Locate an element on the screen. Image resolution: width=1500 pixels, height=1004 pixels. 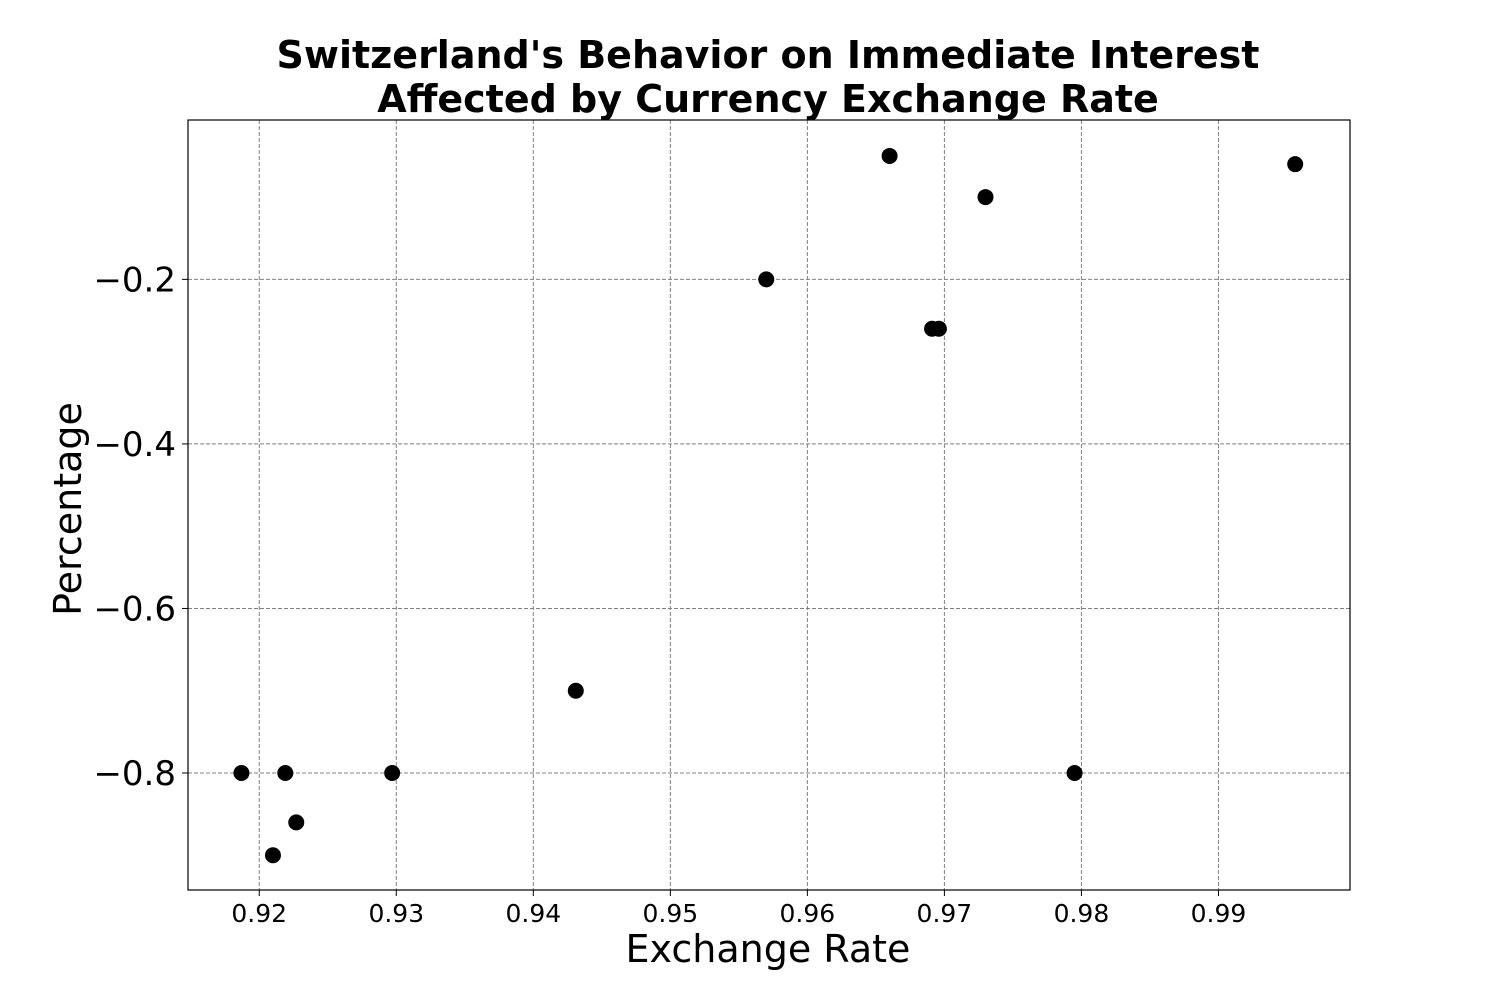
x-tick-label: 0.94 is located at coordinates (533, 913).